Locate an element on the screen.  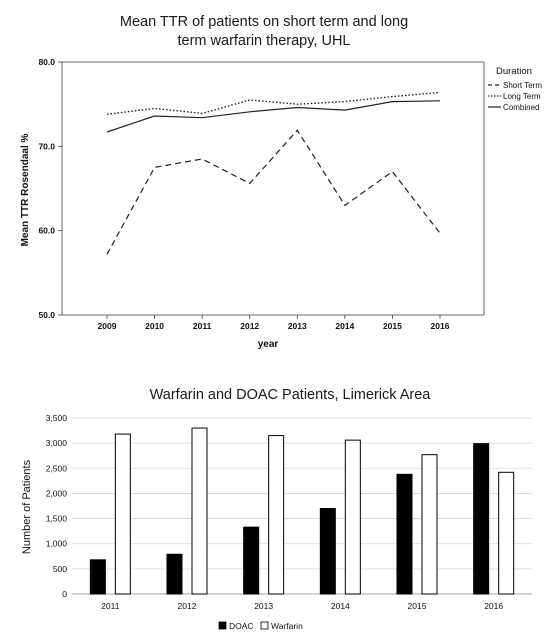
patients-x-tick-label: 2011 is located at coordinates (110, 606).